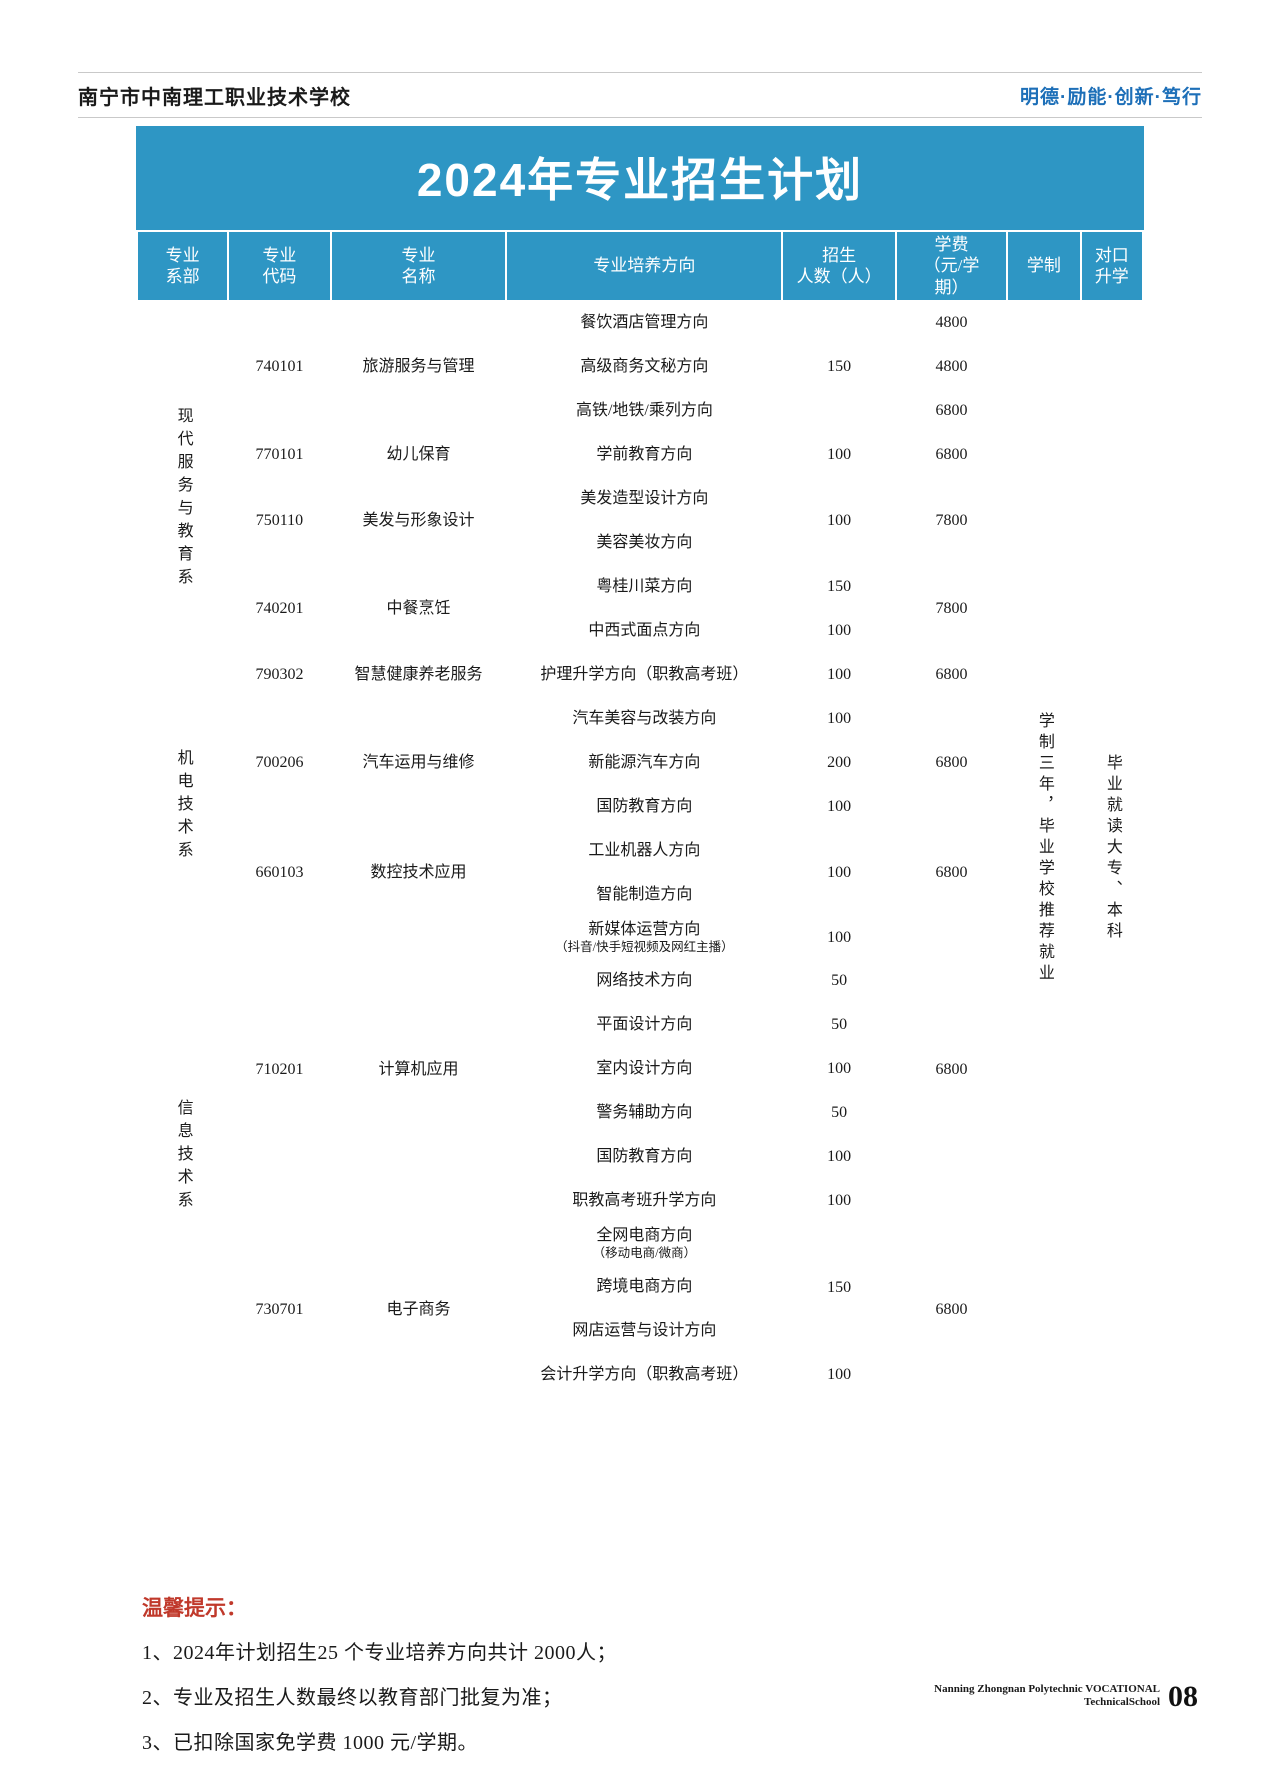  I want to click on direction-cell: 美容美妆方向, so click(644, 542).